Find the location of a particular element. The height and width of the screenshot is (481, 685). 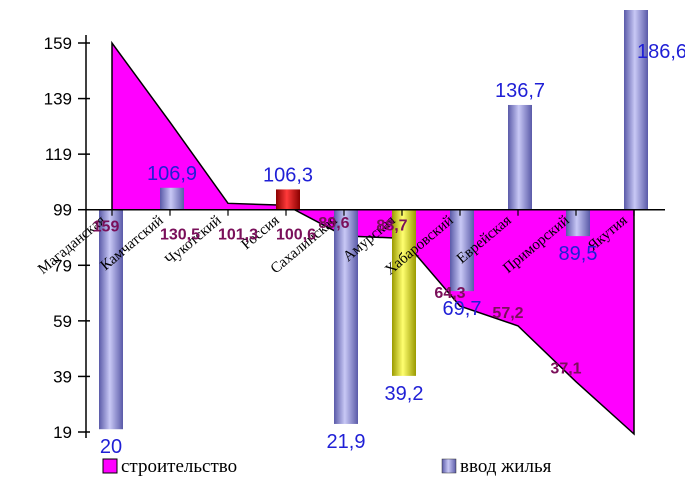

area-value-label-5: 89,6 is located at coordinates (333, 223).